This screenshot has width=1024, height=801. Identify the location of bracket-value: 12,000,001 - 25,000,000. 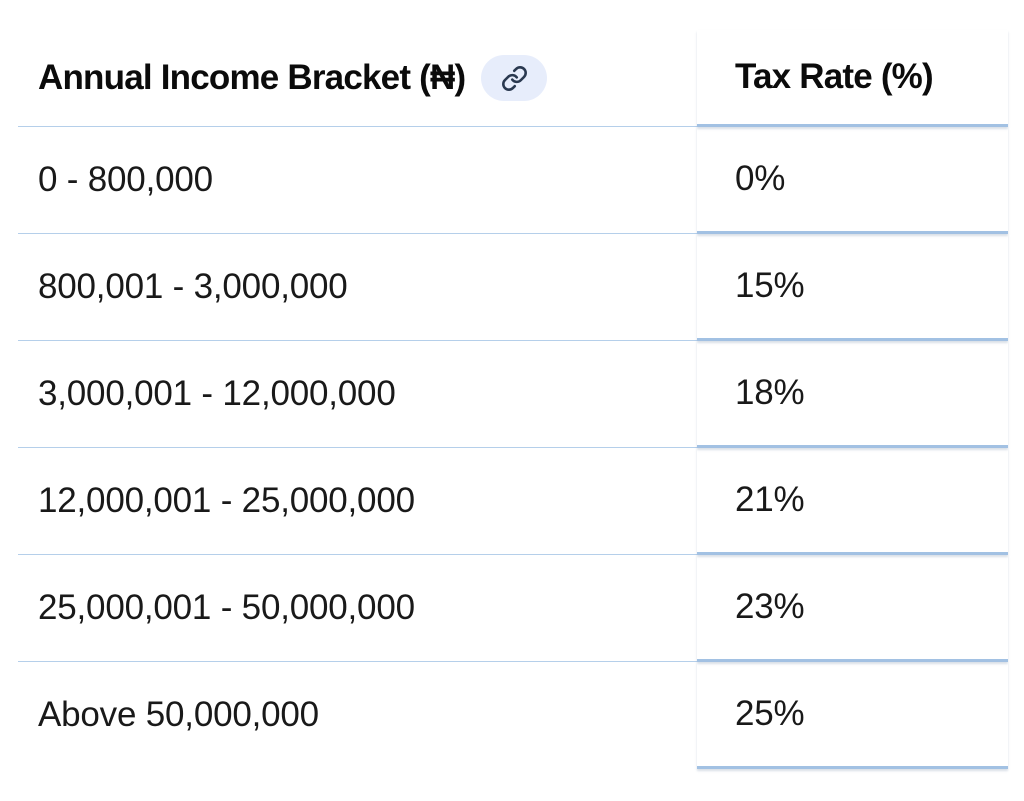
(226, 500).